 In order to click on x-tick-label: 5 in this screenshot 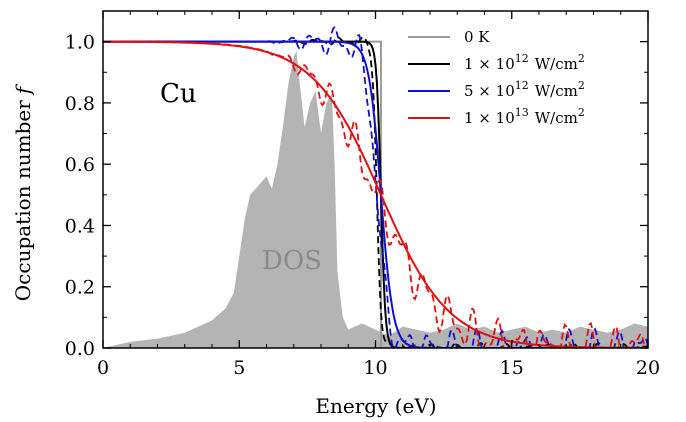, I will do `click(239, 368)`.